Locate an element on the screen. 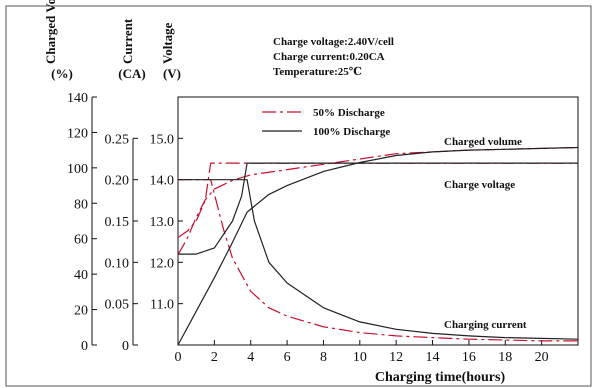 The image size is (597, 388). voltage-axis-unit: (V) is located at coordinates (172, 73).